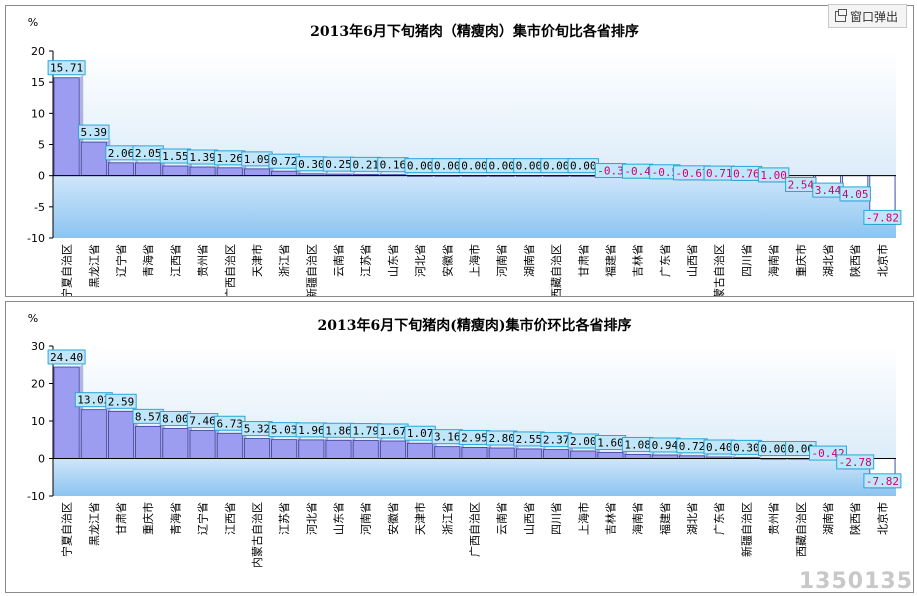  What do you see at coordinates (41, 145) in the screenshot?
I see `y-tick-label: 5` at bounding box center [41, 145].